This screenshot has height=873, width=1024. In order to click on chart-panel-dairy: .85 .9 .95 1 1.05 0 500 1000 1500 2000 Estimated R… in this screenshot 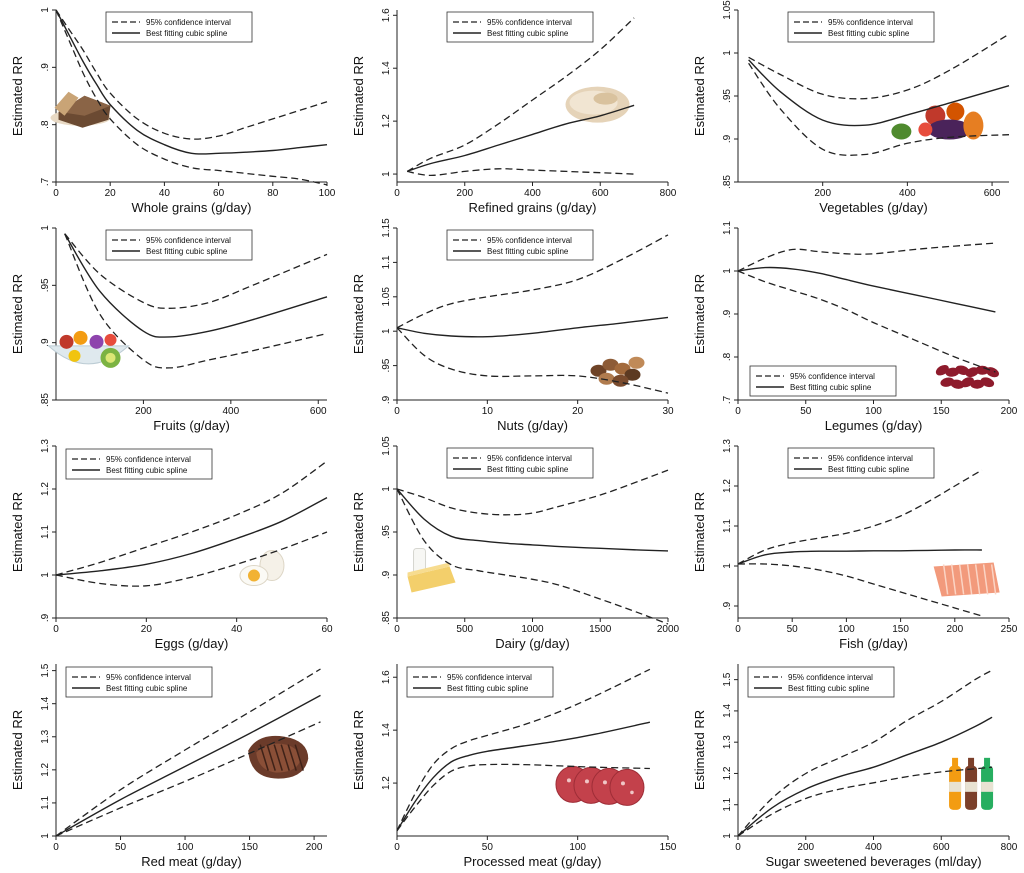, I will do `click(511, 545)`.